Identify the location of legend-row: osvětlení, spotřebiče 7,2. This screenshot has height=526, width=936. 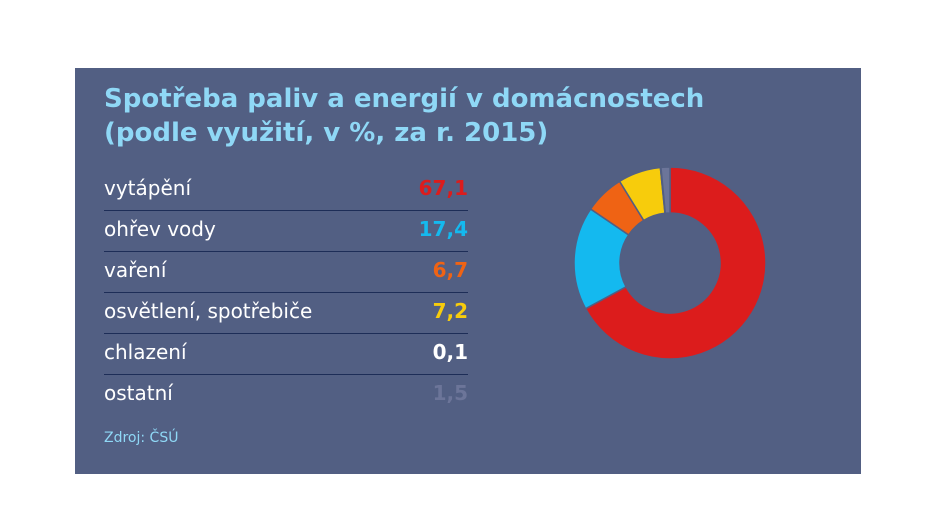
(286, 313).